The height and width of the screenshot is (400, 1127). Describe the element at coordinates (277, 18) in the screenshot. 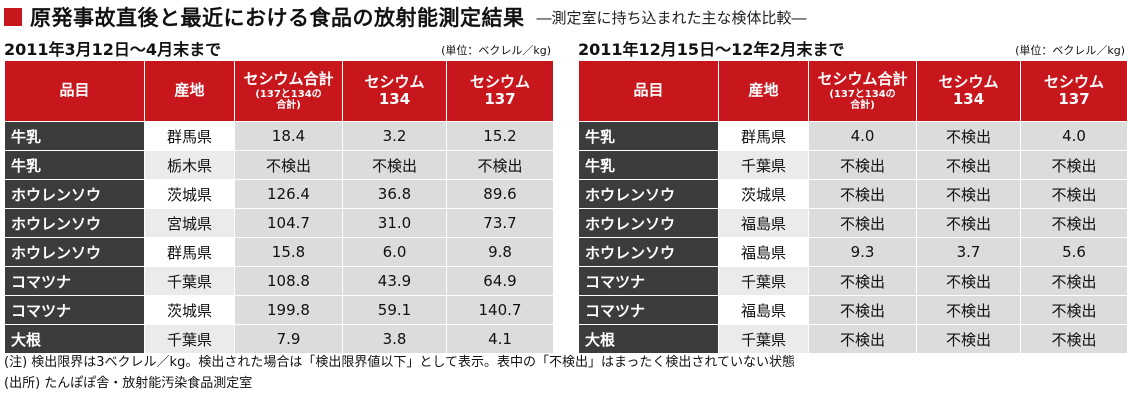

I see `figure-title: 原発事故直後と最近における食品の放射能測定結果` at that location.